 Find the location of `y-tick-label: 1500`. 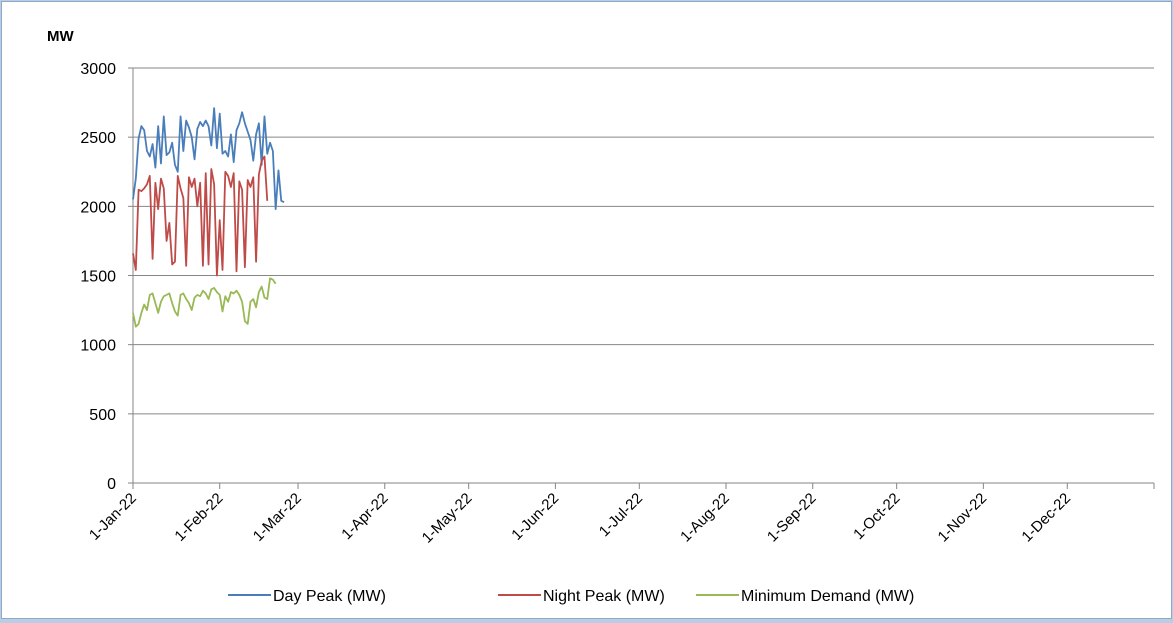

y-tick-label: 1500 is located at coordinates (98, 277).